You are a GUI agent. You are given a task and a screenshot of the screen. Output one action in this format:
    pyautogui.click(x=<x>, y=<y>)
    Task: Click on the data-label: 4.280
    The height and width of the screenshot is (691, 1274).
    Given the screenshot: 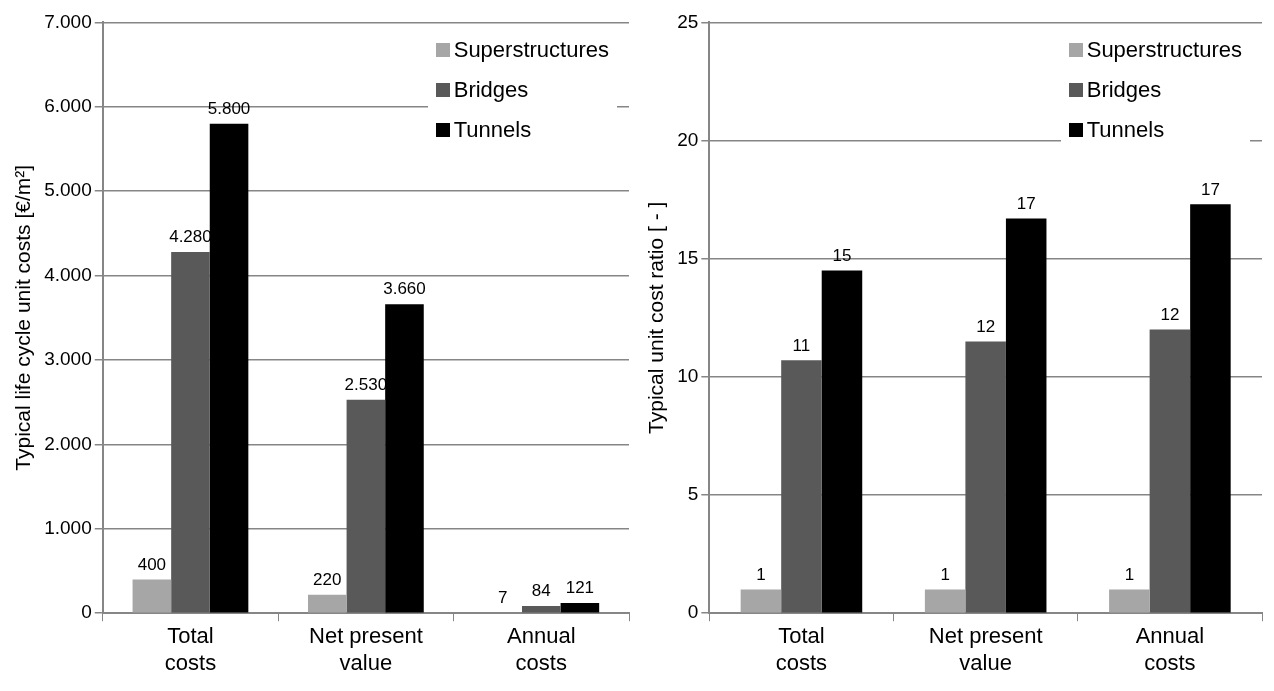 What is the action you would take?
    pyautogui.click(x=190, y=237)
    